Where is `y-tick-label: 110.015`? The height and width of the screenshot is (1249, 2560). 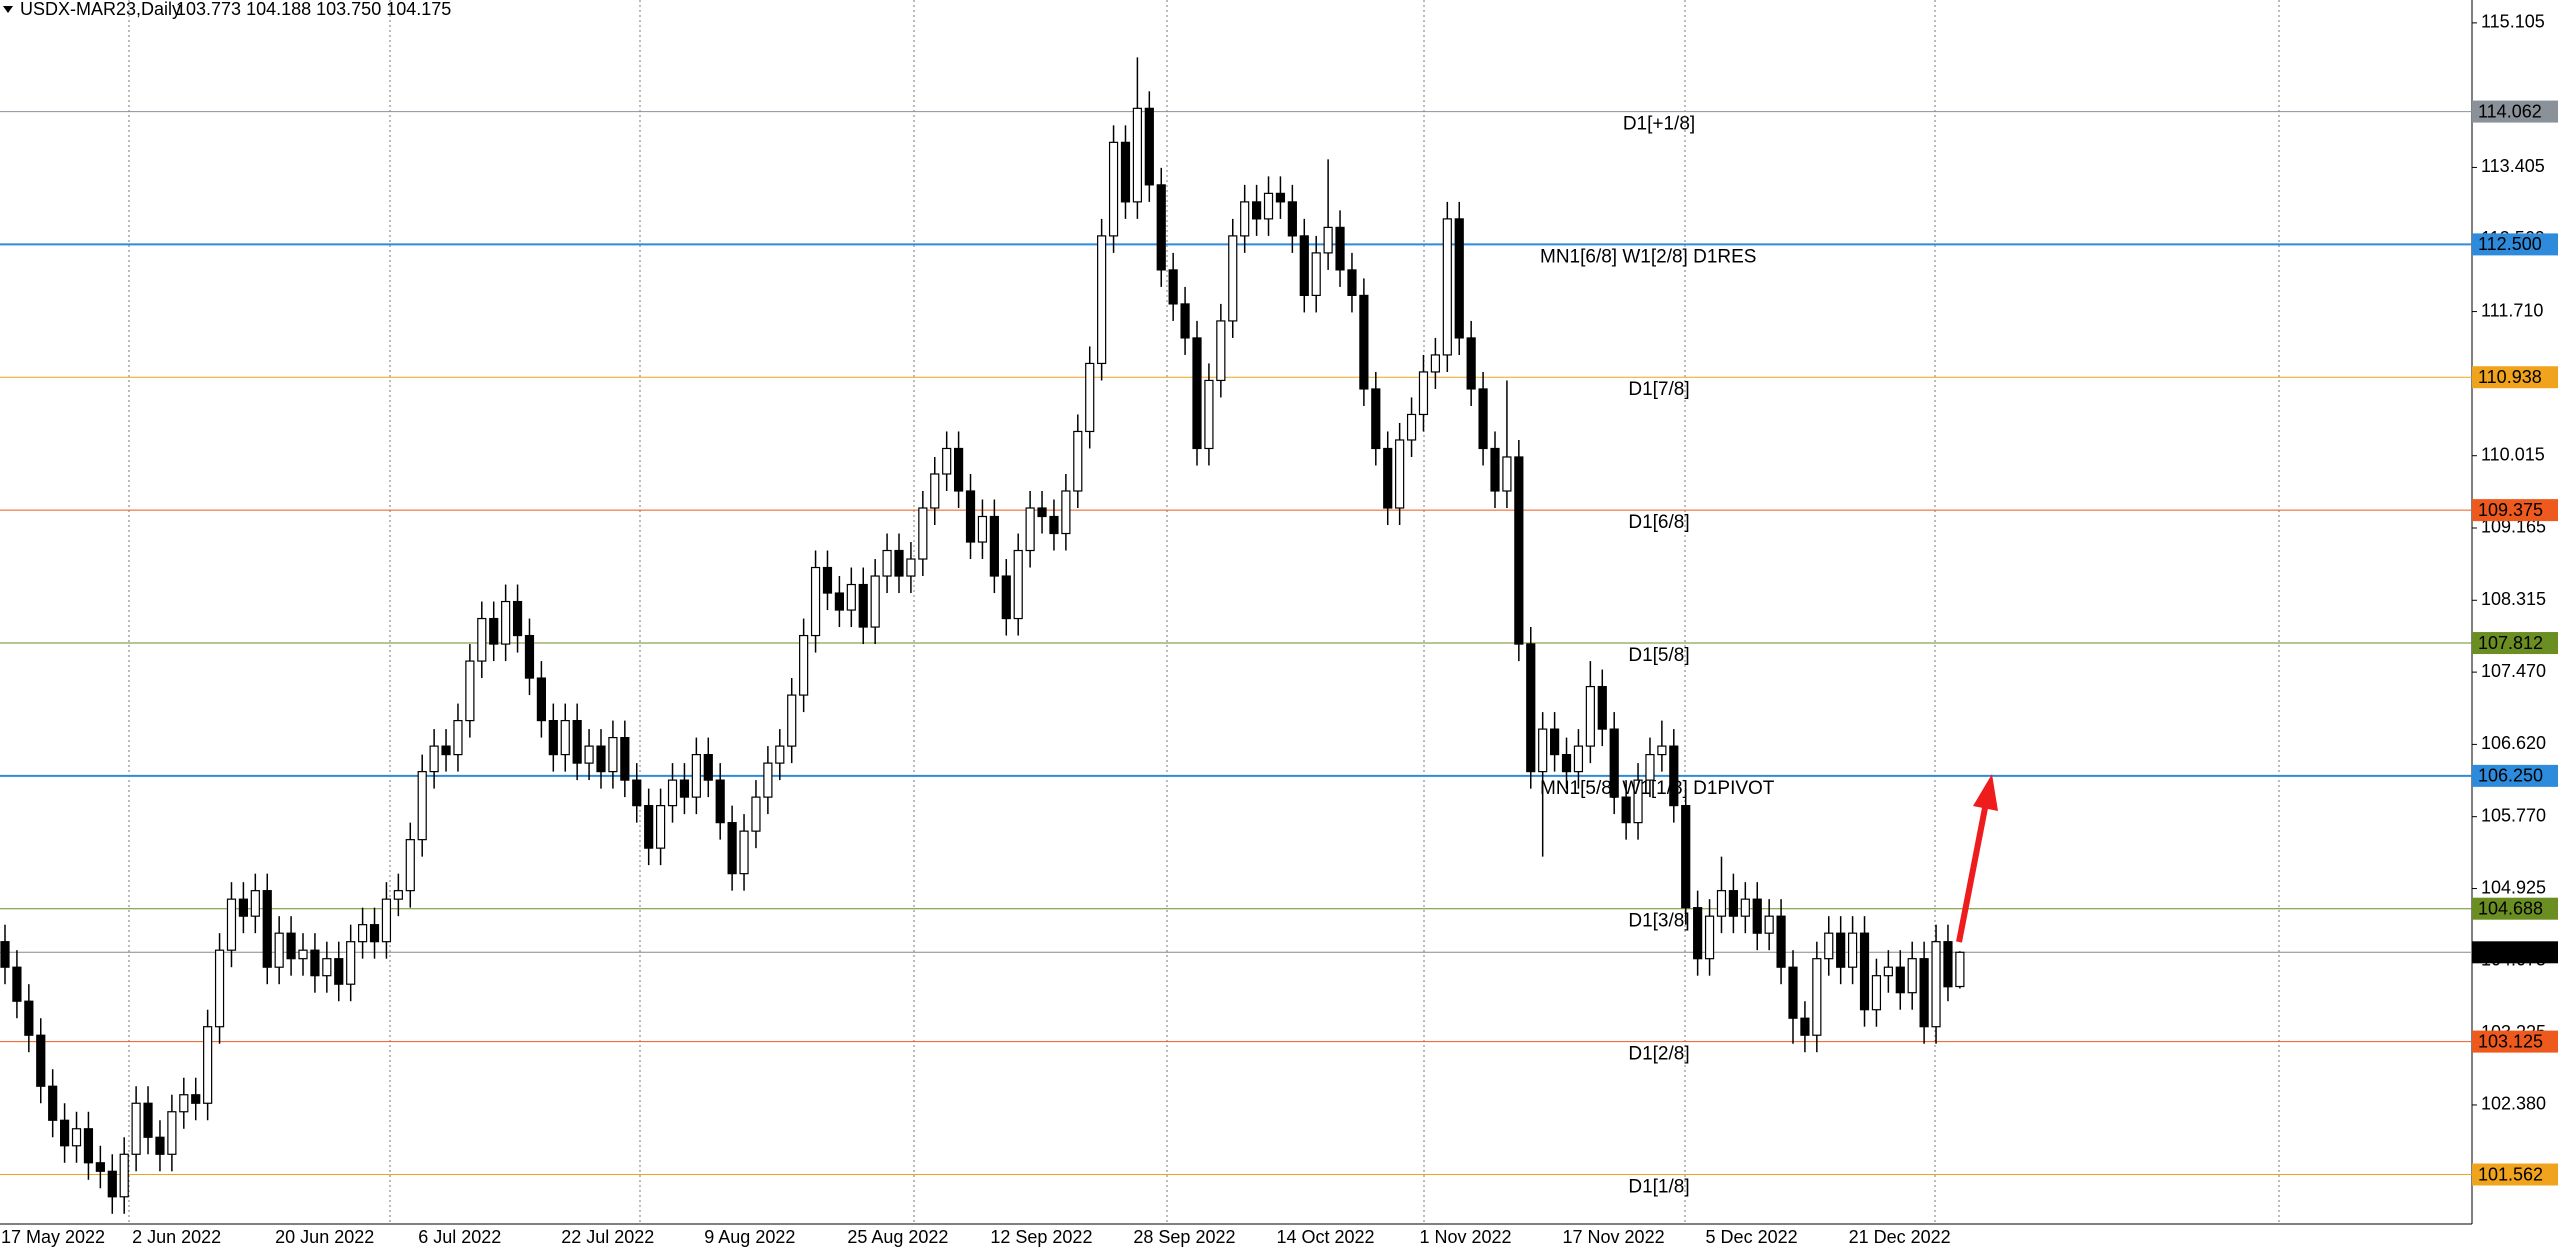 y-tick-label: 110.015 is located at coordinates (2513, 454).